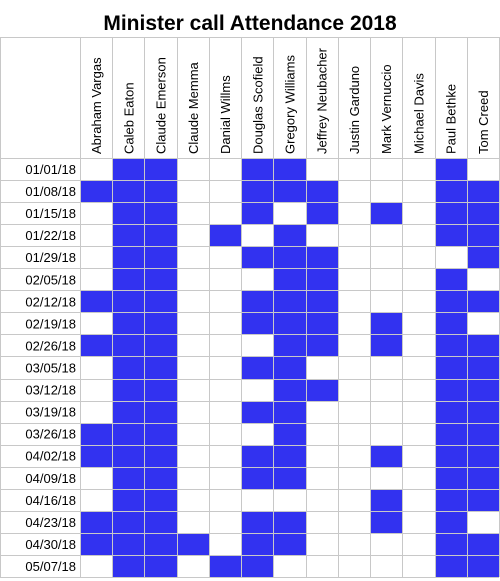  Describe the element at coordinates (50, 544) in the screenshot. I see `row-label: 04/30/18` at that location.